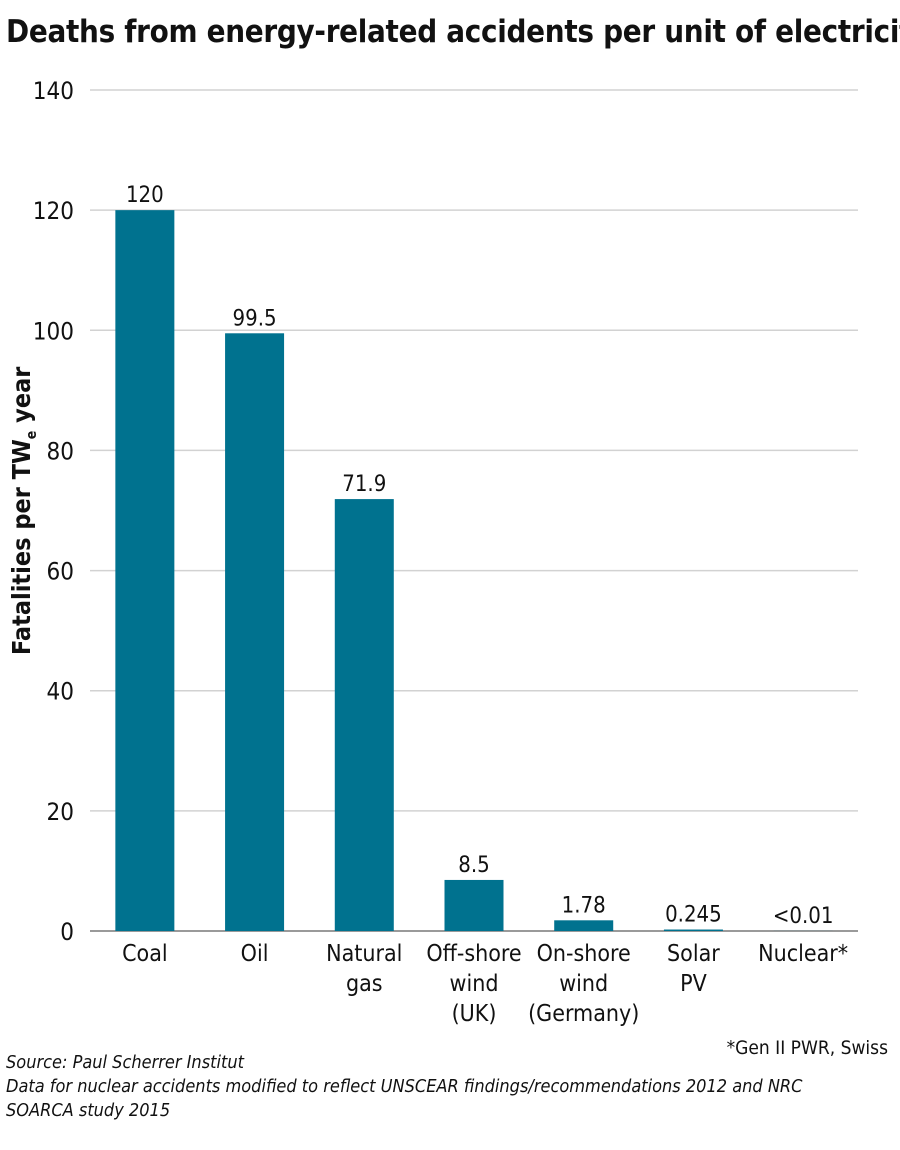 This screenshot has width=900, height=1150. What do you see at coordinates (21, 547) in the screenshot?
I see `y-axis-label-main: Fatalities per TW` at bounding box center [21, 547].